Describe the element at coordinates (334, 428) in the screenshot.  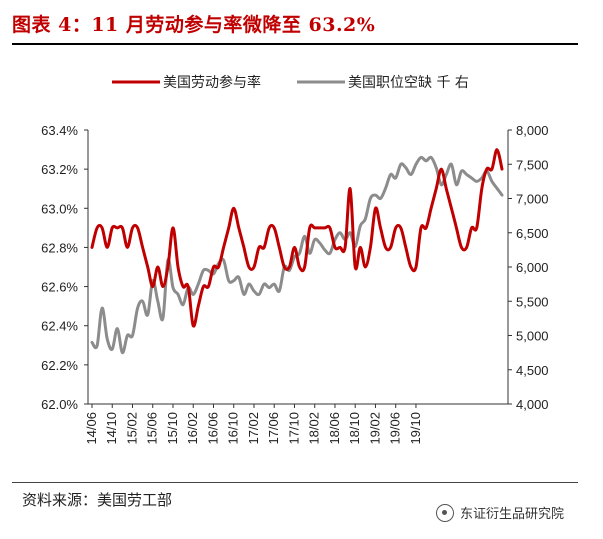
I see `x-tick-label: 18/06` at that location.